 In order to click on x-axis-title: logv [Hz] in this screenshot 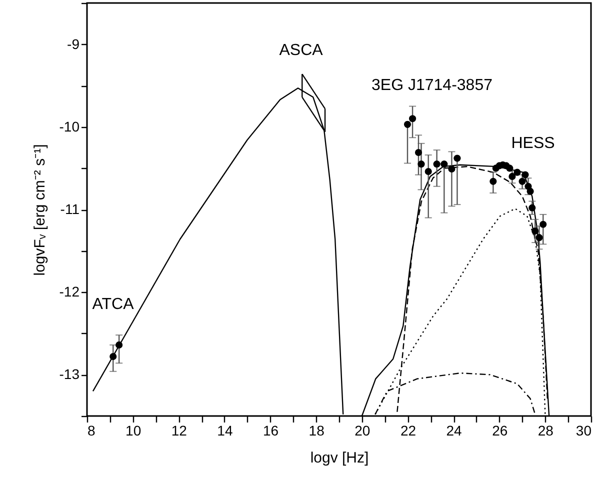, I will do `click(339, 458)`.